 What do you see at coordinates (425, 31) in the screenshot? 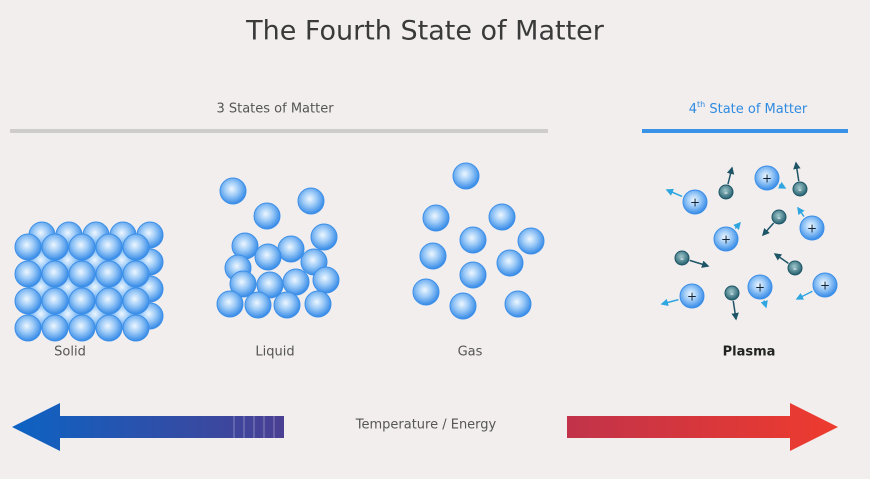
I see `title: The Fourth State of Matter` at bounding box center [425, 31].